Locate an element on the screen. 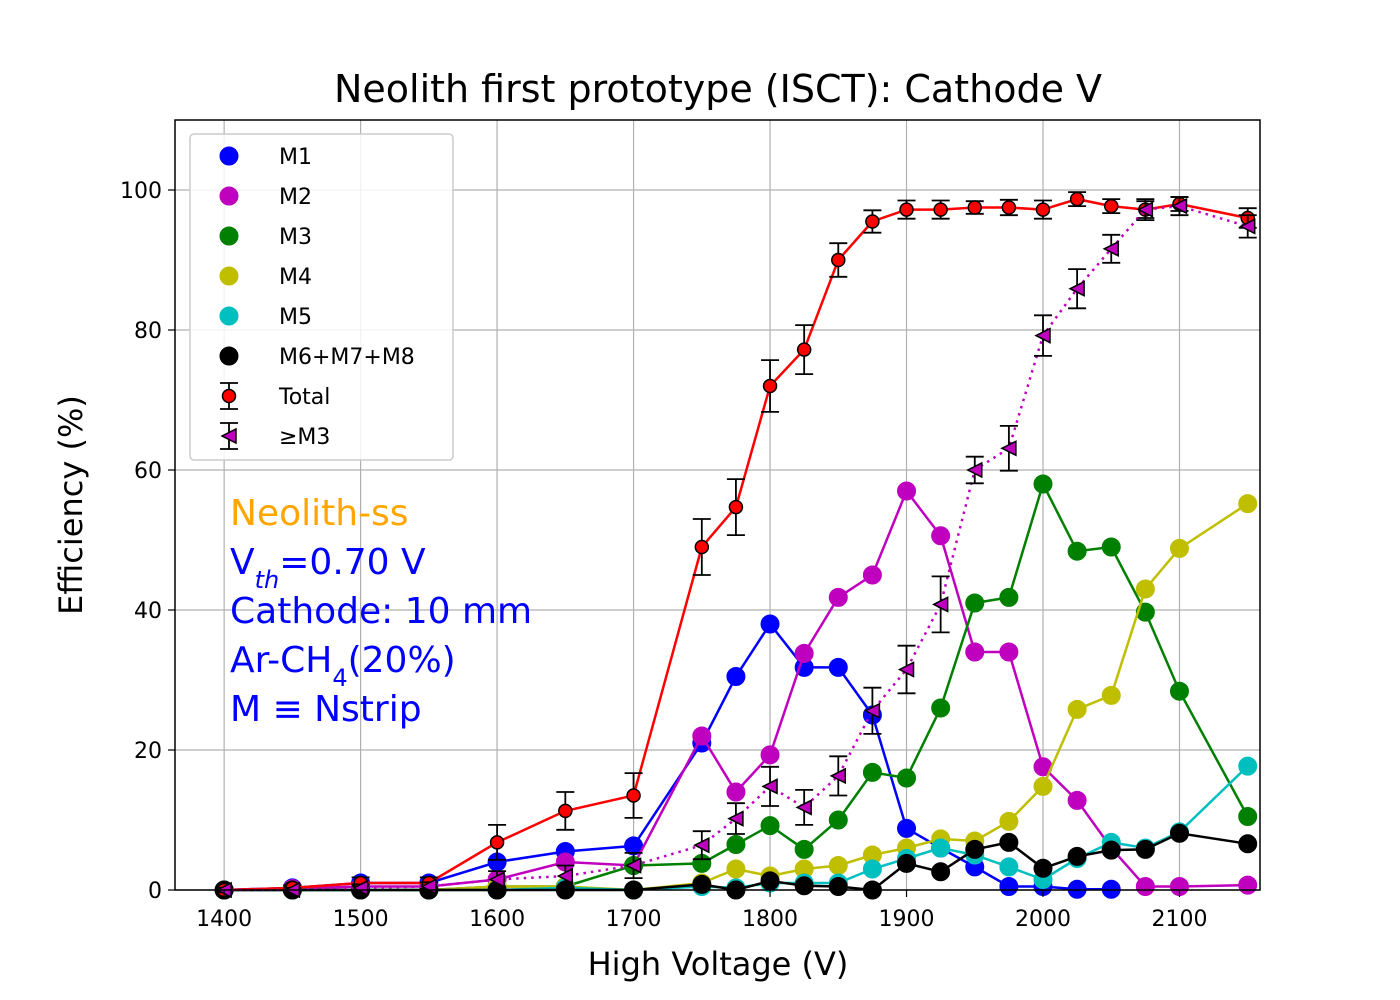  legend-item-m6-m7-m8: M6+M7+M8 is located at coordinates (317, 357).